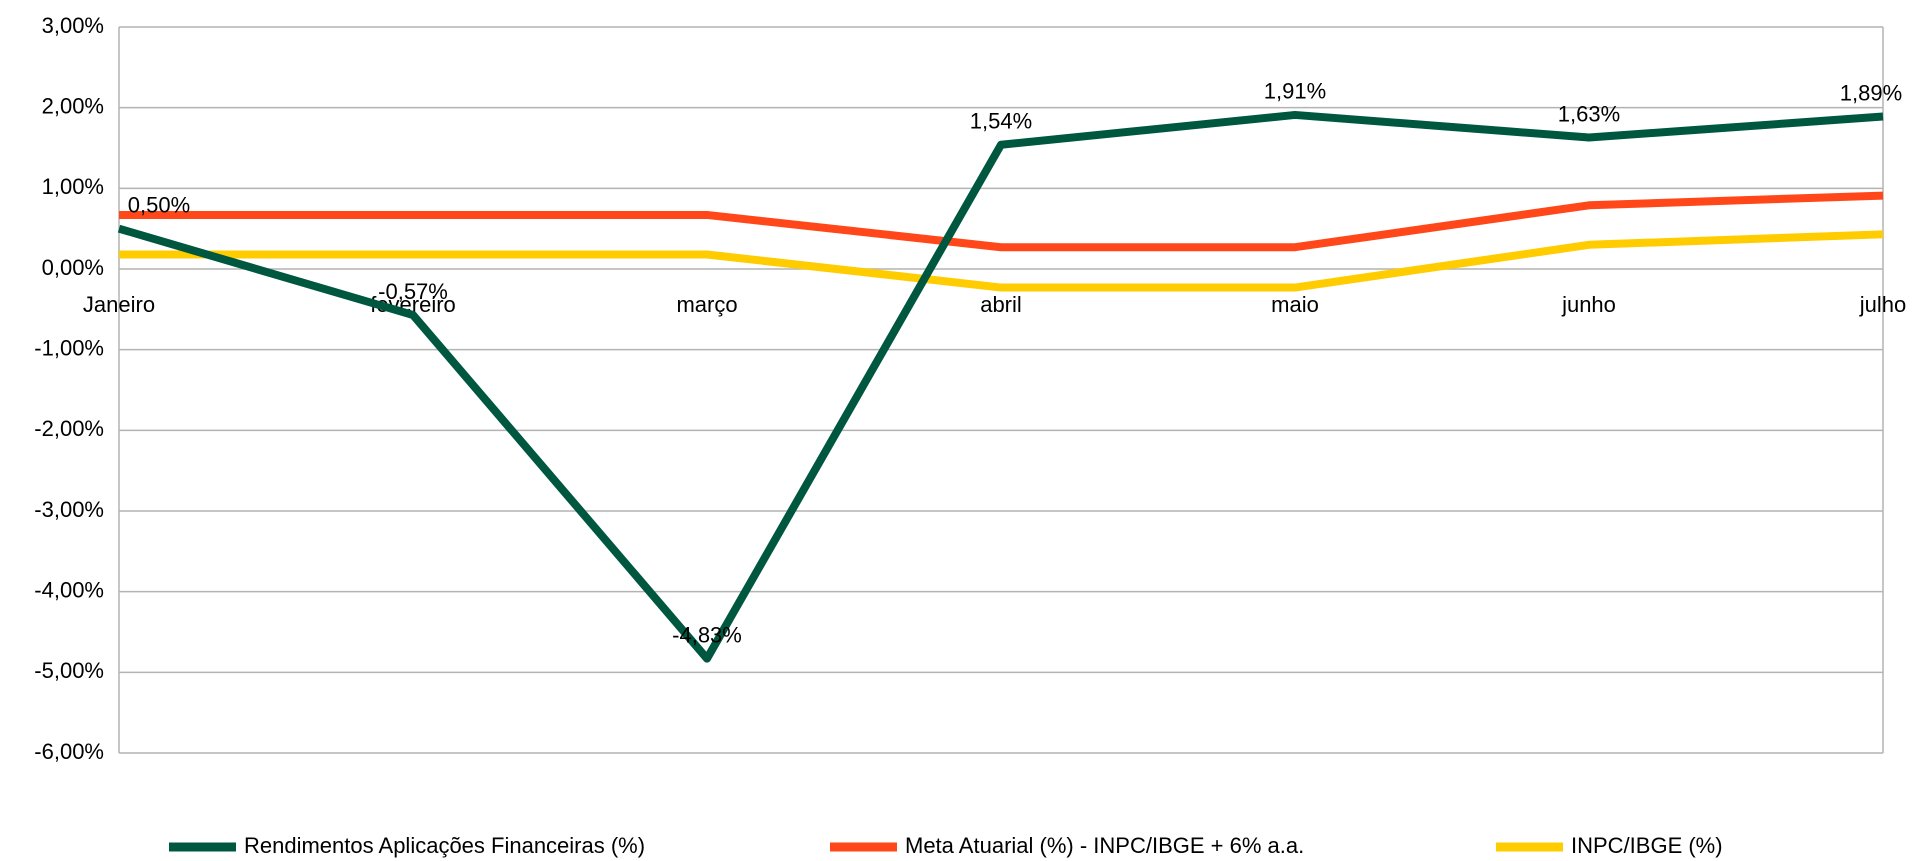 This screenshot has height=861, width=1926. I want to click on x-tick-label: Janeiro, so click(119, 304).